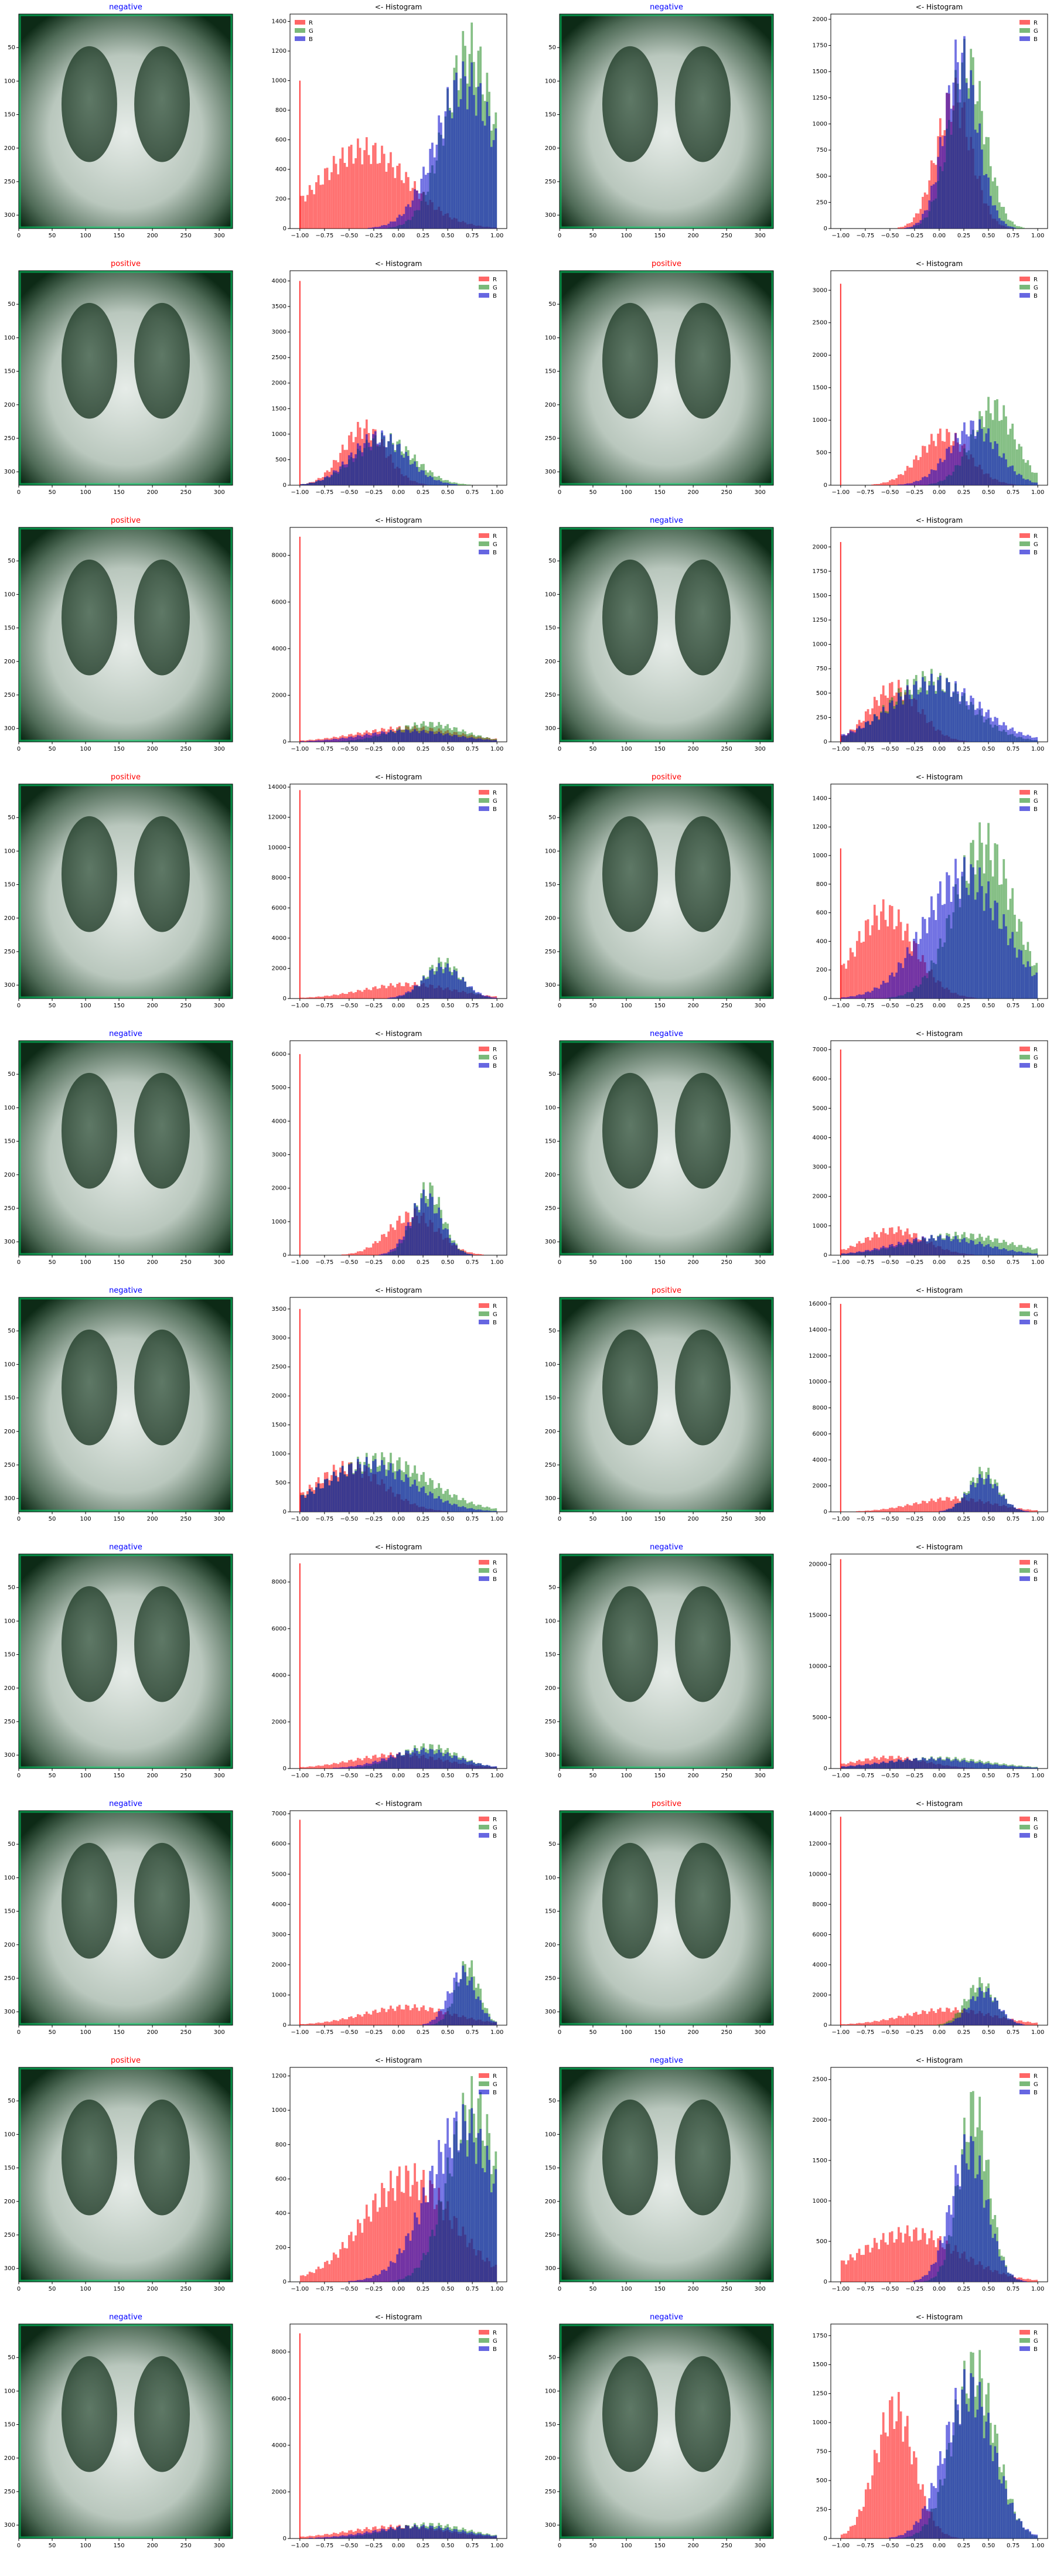 This screenshot has height=2576, width=1064. I want to click on histogram-title: <- Histogram, so click(398, 777).